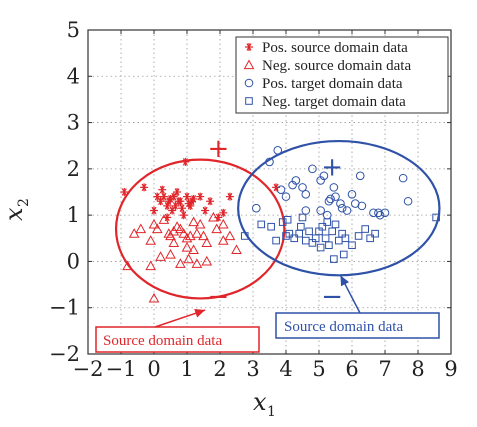  I want to click on x-tick-label: −1, so click(121, 369).